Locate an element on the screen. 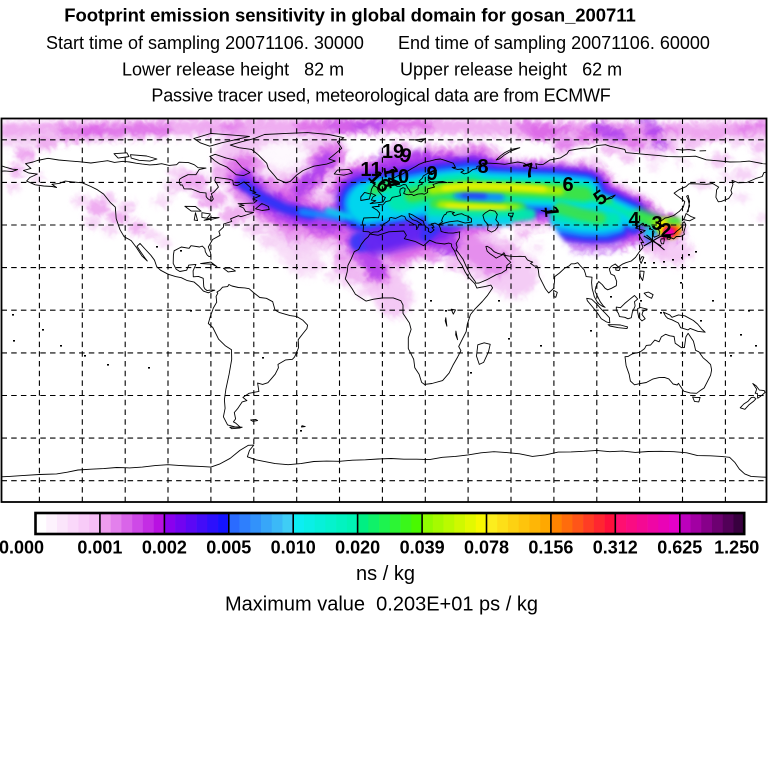  svg-text: 3 is located at coordinates (656, 224).